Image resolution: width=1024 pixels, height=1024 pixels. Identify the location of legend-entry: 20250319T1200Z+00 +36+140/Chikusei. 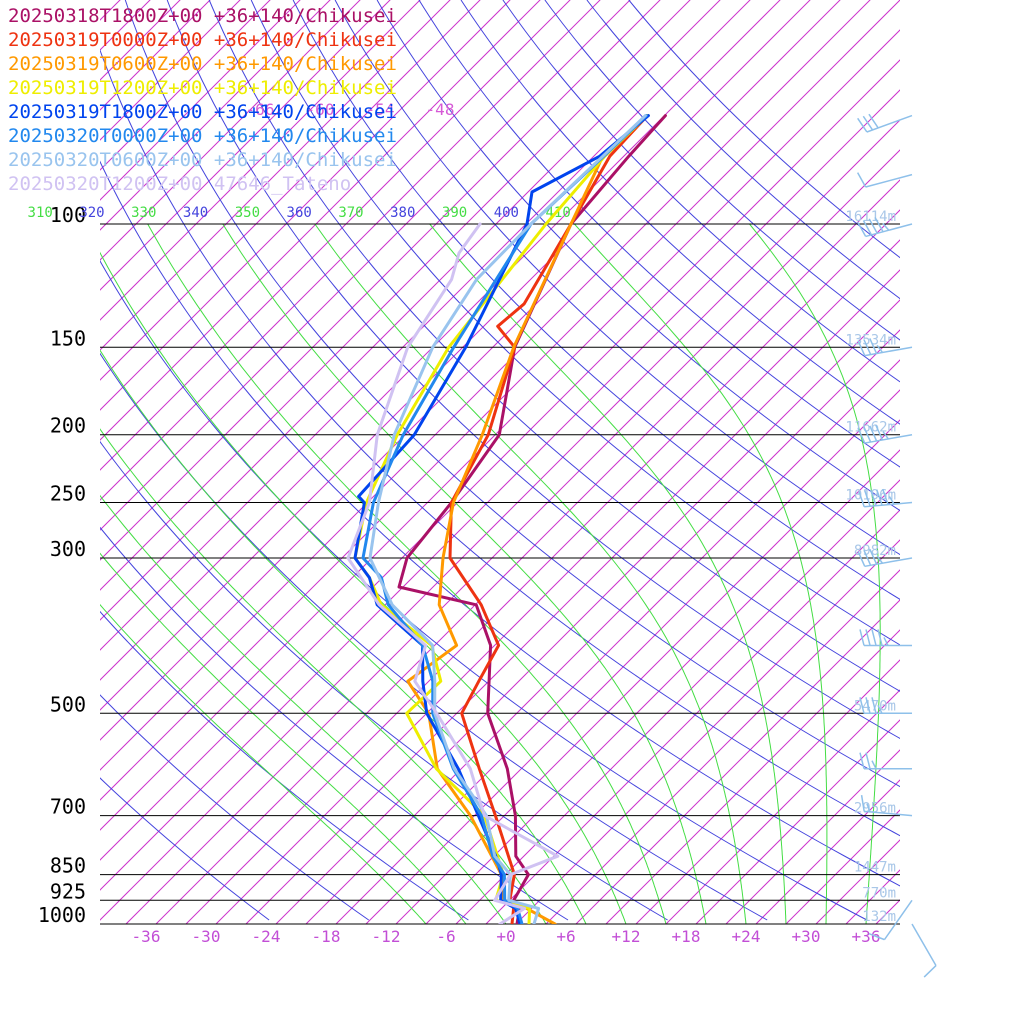
(202, 88).